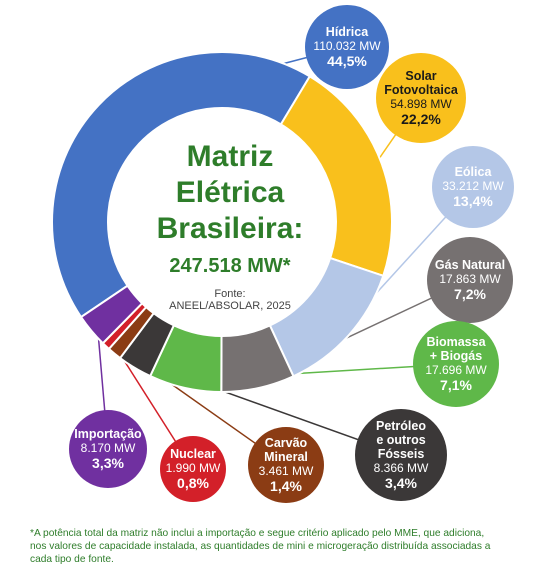 The image size is (535, 569). I want to click on chart-title-line-2: Elétrica, so click(230, 192).